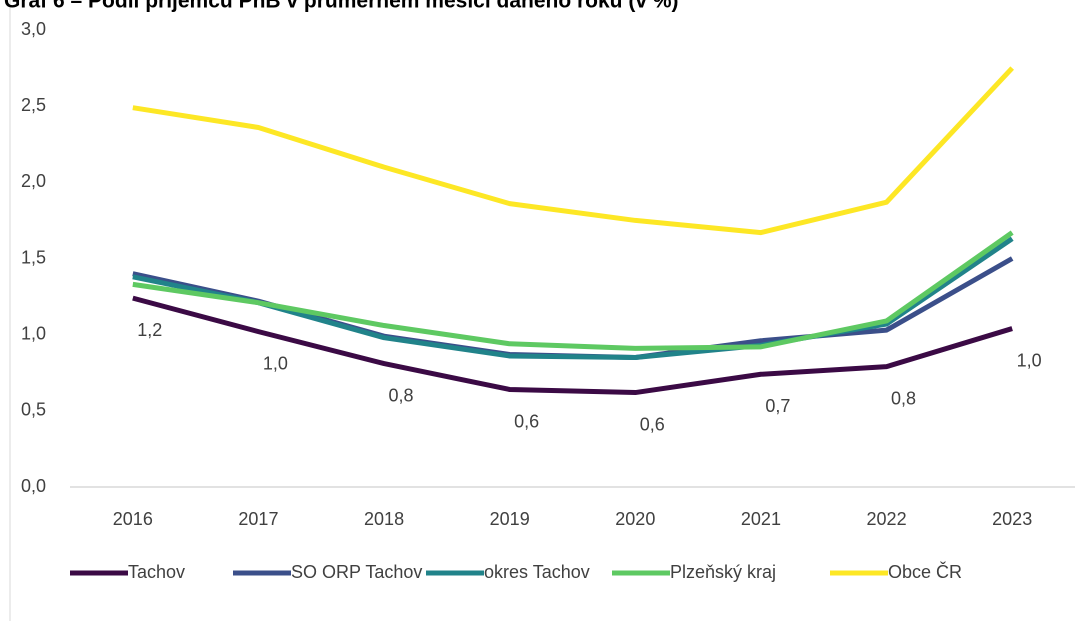  What do you see at coordinates (33, 257) in the screenshot?
I see `y-tick-label: 1,5` at bounding box center [33, 257].